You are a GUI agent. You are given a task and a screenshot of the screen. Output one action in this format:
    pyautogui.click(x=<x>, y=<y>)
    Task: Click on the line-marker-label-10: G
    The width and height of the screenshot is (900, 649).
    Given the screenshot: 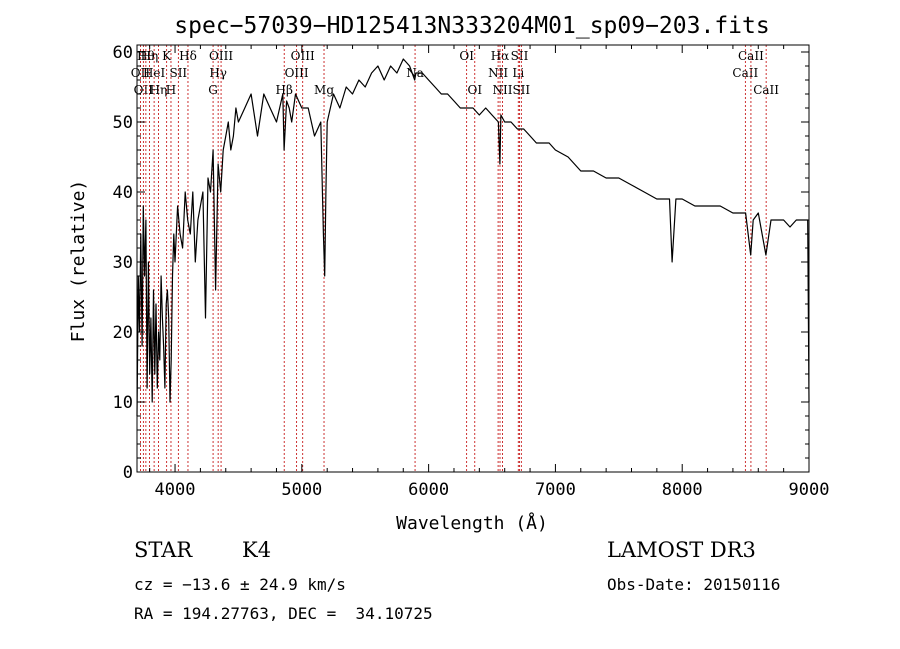 What is the action you would take?
    pyautogui.click(x=213, y=90)
    